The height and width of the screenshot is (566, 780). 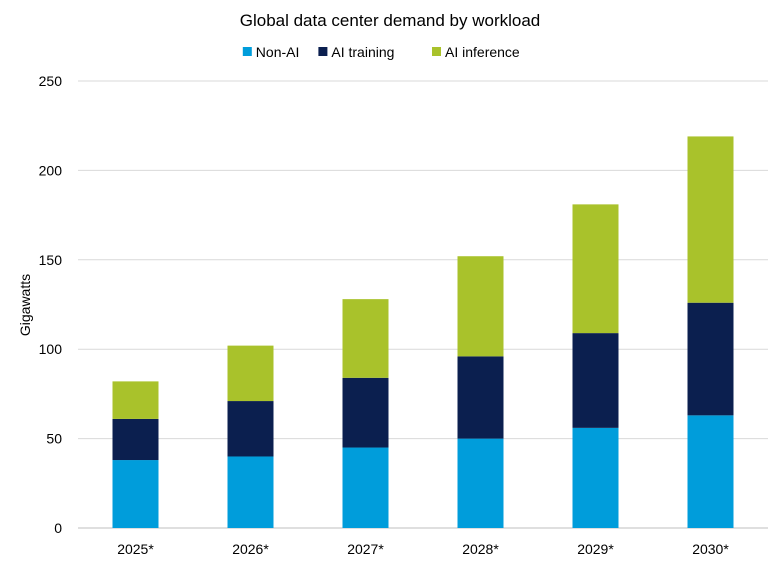 What do you see at coordinates (25, 305) in the screenshot?
I see `y-axis-label: Gigawatts` at bounding box center [25, 305].